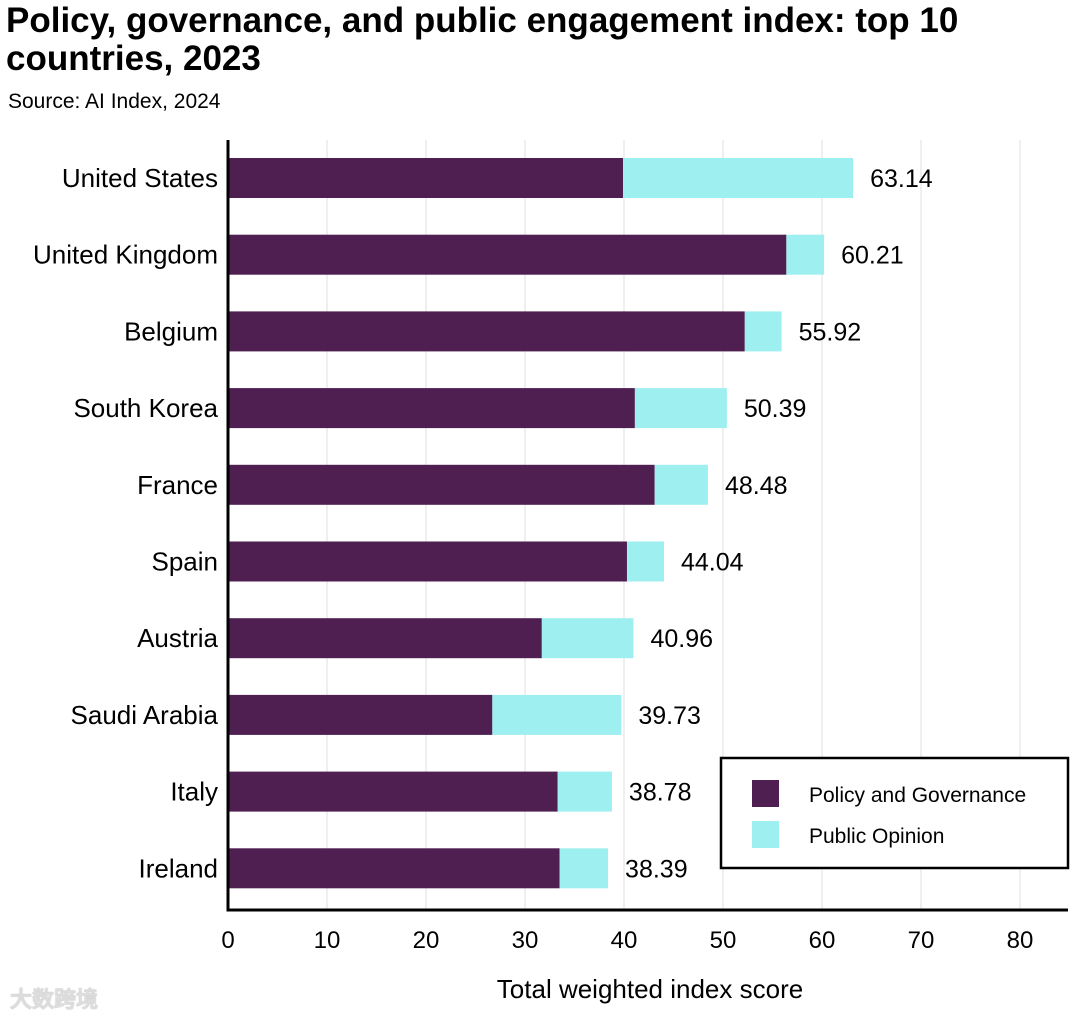 This screenshot has width=1080, height=1015. What do you see at coordinates (125, 255) in the screenshot?
I see `y-tick-label: United Kingdom` at bounding box center [125, 255].